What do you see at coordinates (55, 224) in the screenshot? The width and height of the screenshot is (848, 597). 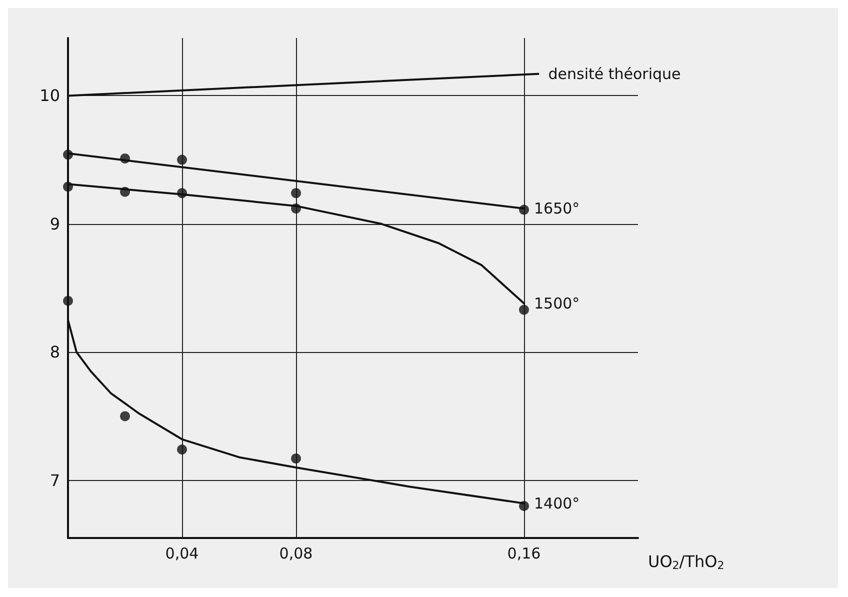 I see `y-tick-label: 9` at bounding box center [55, 224].